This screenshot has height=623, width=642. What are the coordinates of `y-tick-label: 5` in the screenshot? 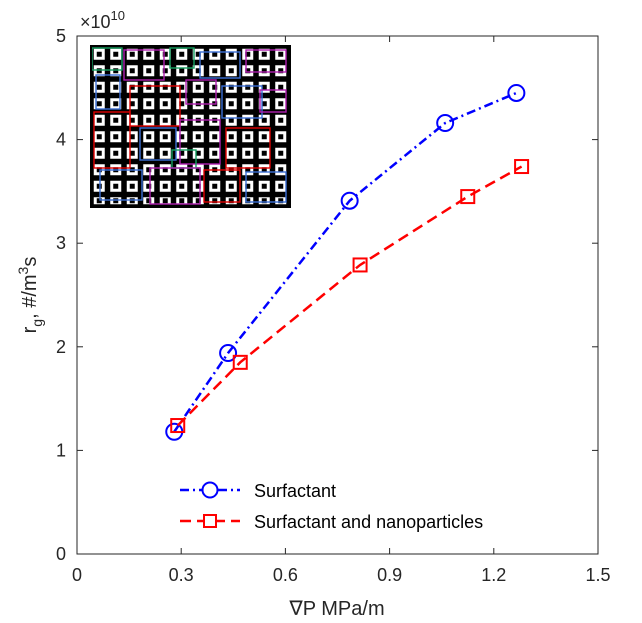 It's located at (61, 36).